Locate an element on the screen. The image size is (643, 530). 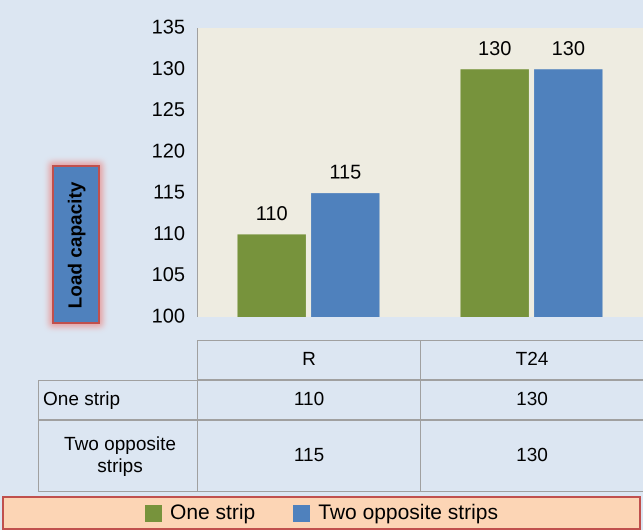
data-label: 110 is located at coordinates (272, 213).